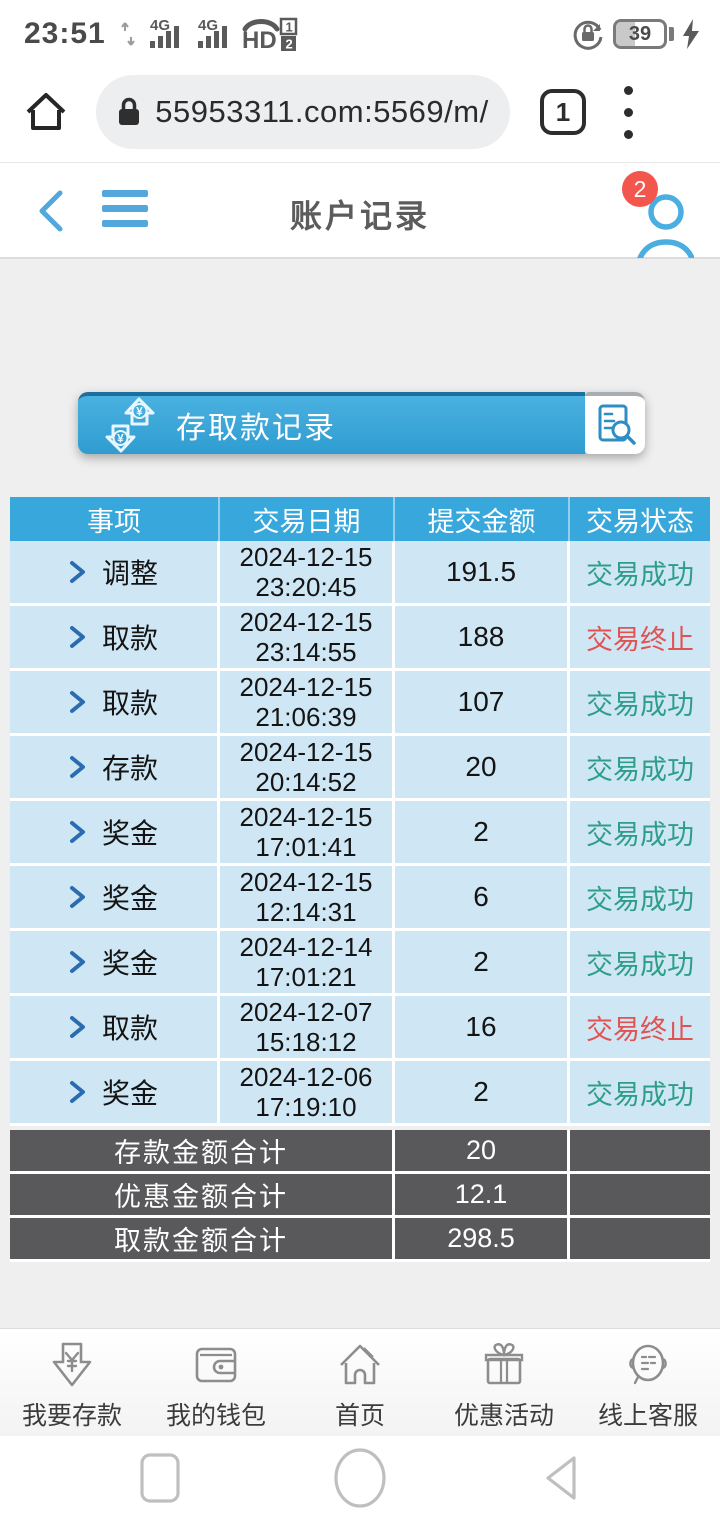 This screenshot has width=720, height=1520. What do you see at coordinates (640, 639) in the screenshot?
I see `row-status: 交易终止` at bounding box center [640, 639].